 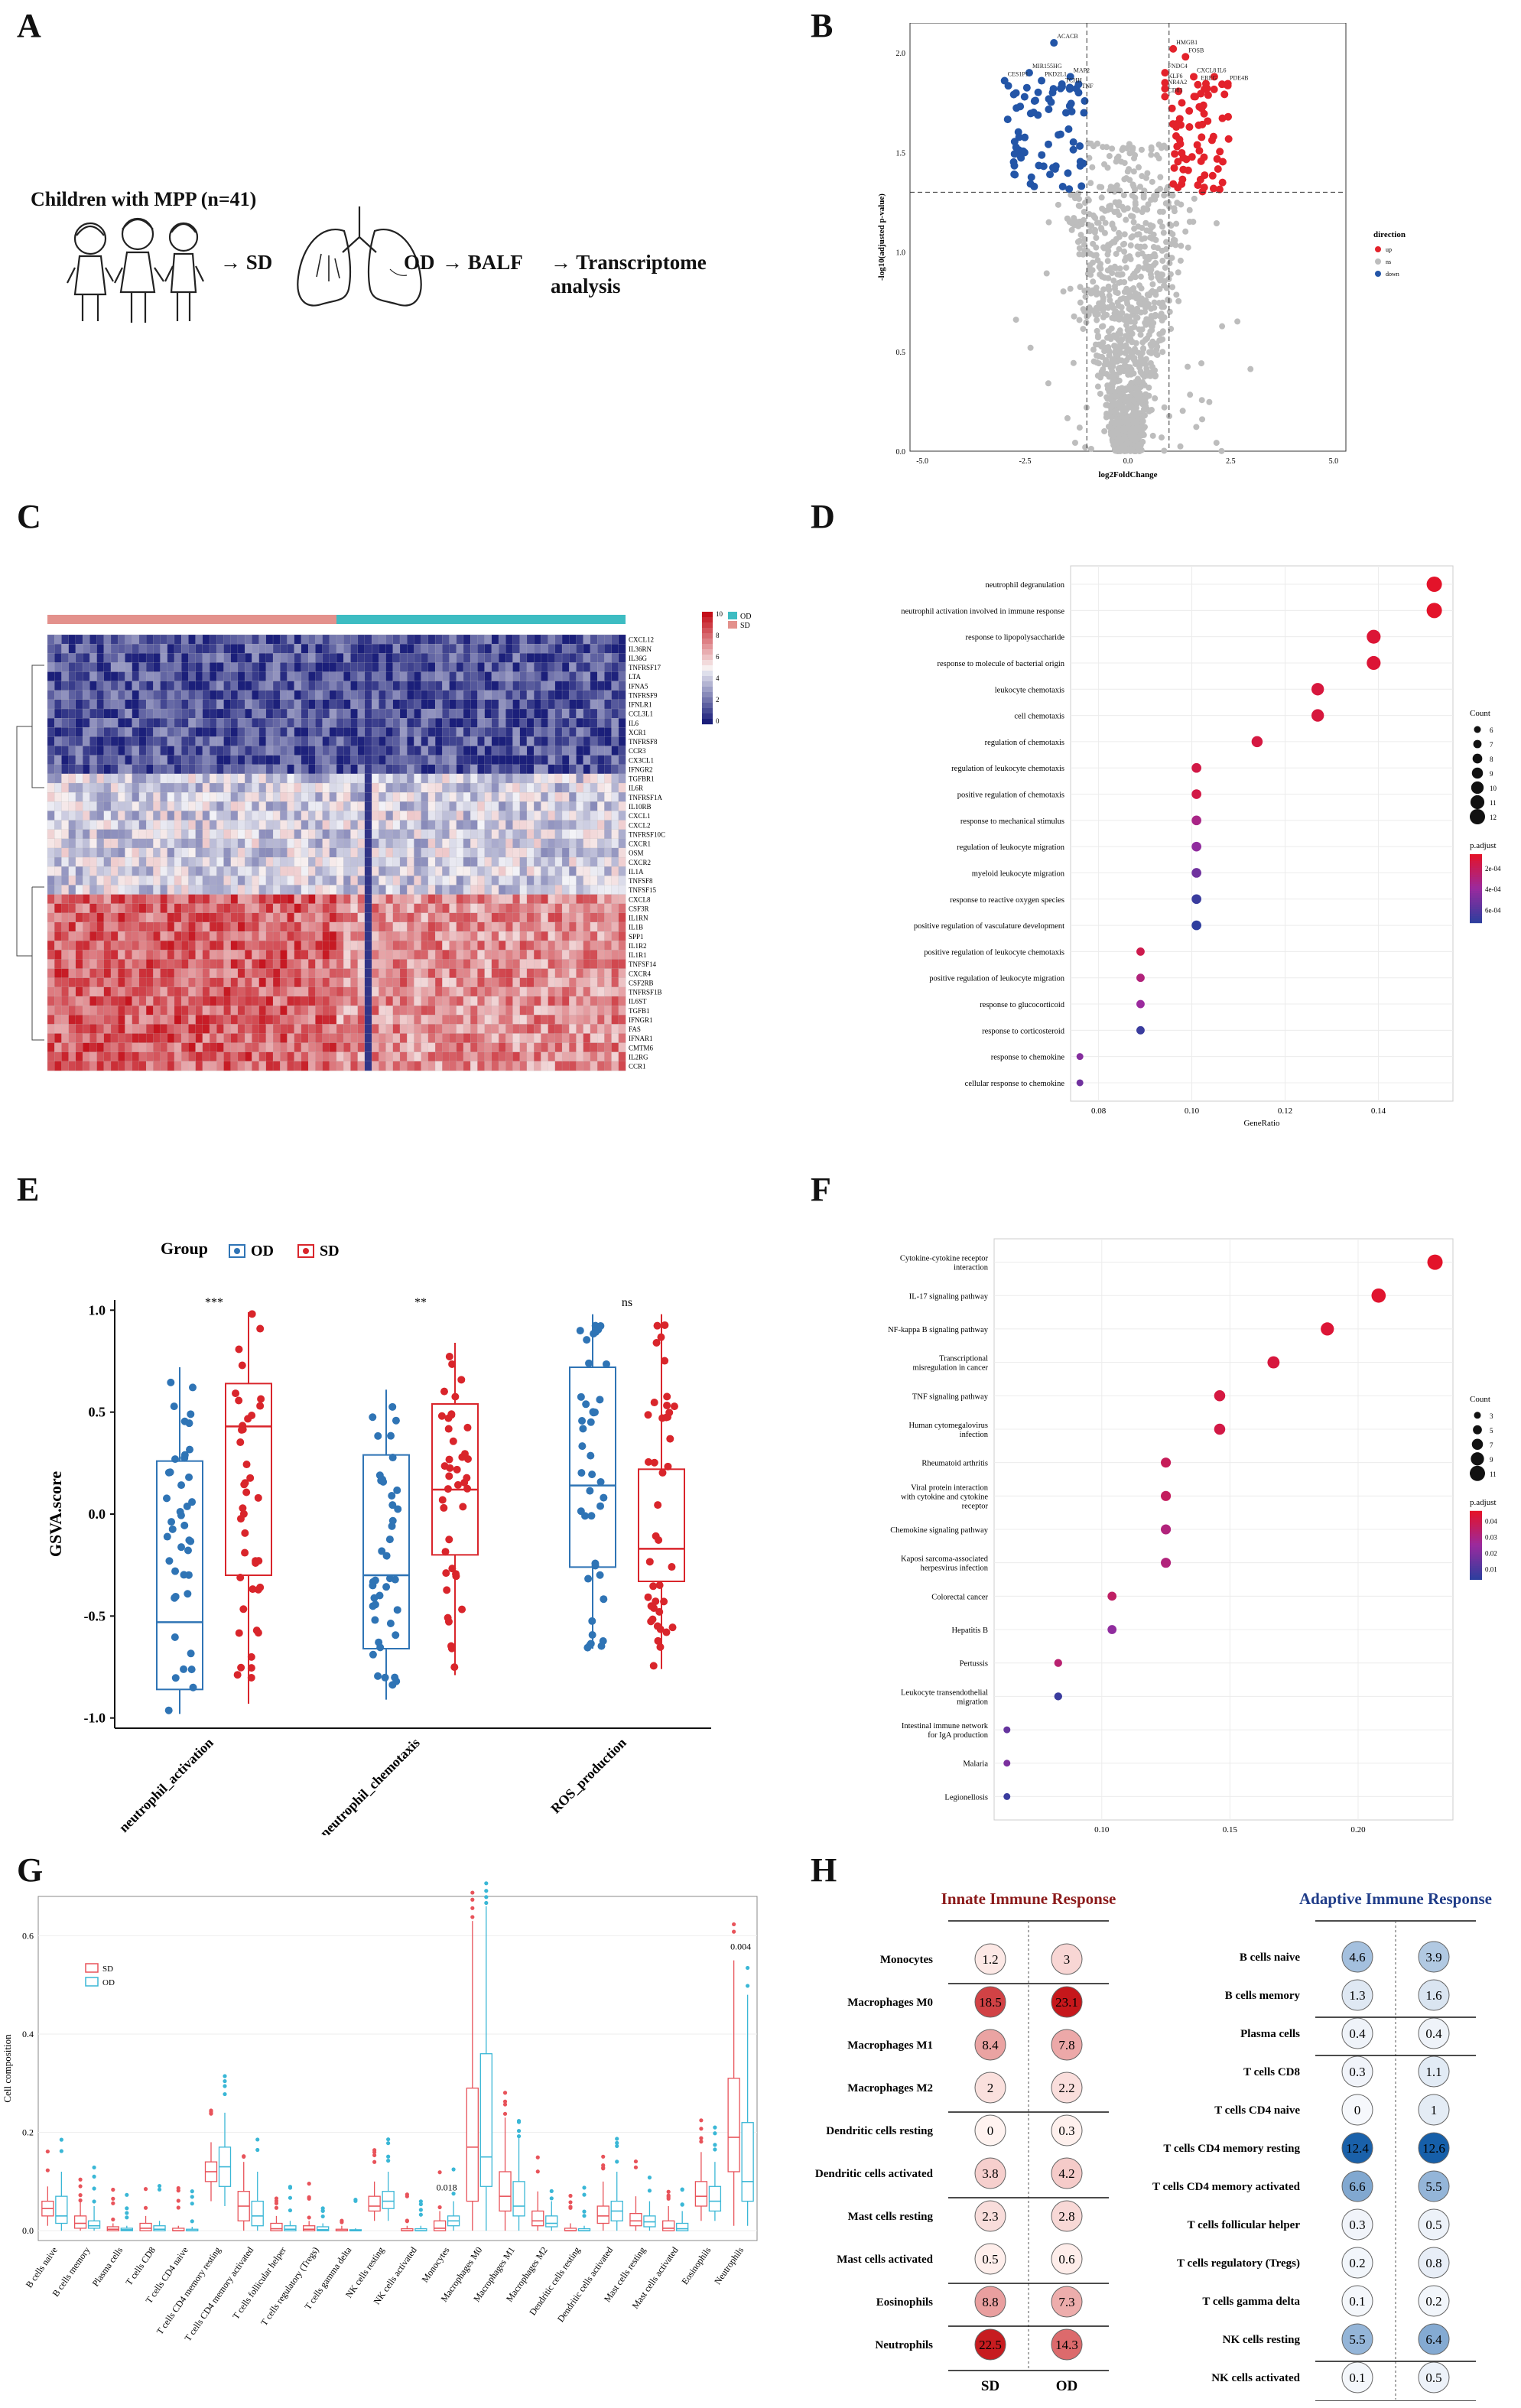 I want to click on od-label: OD, so click(x=419, y=262).